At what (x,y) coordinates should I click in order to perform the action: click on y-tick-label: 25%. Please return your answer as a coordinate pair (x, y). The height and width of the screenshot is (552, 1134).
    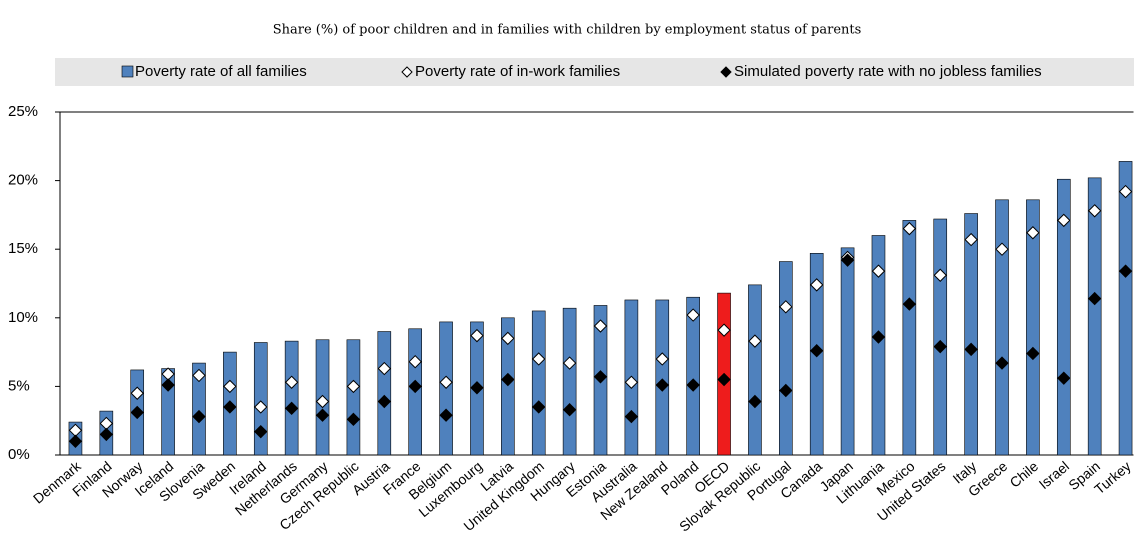
    Looking at the image, I should click on (23, 111).